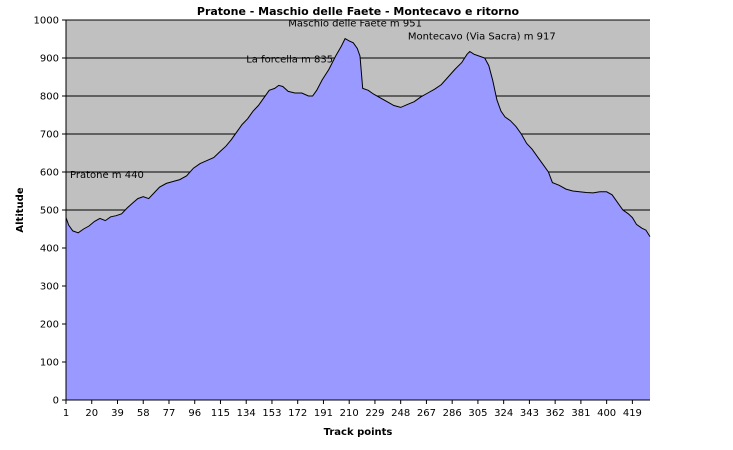 This screenshot has height=450, width=733. I want to click on x-tick-label: 267, so click(426, 413).